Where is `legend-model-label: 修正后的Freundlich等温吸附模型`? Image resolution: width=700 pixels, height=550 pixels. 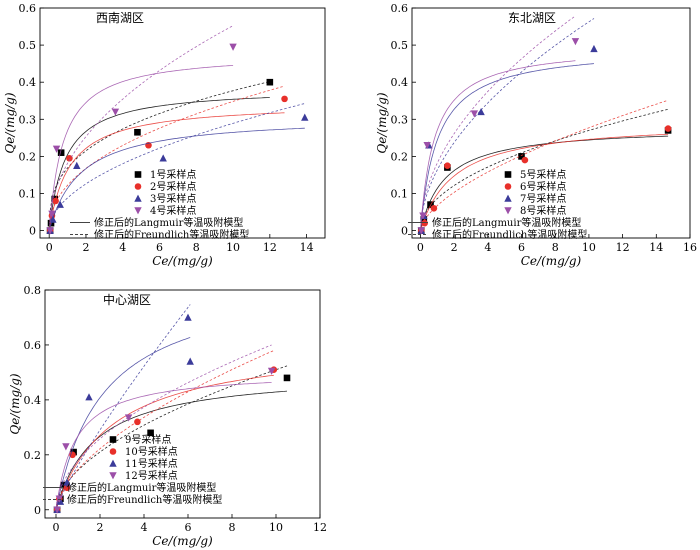 legend-model-label: 修正后的Freundlich等温吸附模型 is located at coordinates (509, 234).